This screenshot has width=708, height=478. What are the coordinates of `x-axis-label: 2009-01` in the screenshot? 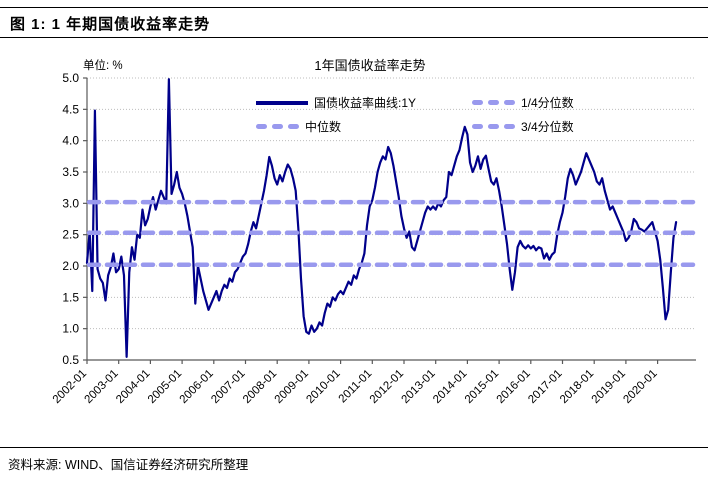 It's located at (292, 387).